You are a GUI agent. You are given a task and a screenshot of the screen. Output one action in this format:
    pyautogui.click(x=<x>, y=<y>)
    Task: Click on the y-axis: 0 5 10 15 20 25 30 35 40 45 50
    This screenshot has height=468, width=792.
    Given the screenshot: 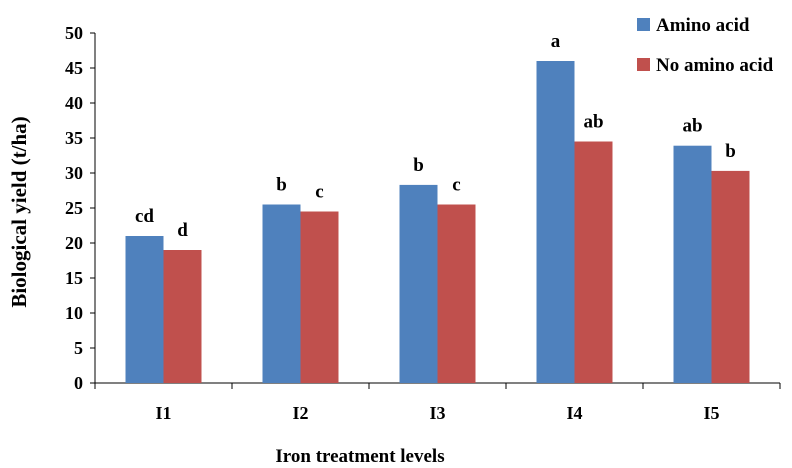 What is the action you would take?
    pyautogui.click(x=80, y=208)
    